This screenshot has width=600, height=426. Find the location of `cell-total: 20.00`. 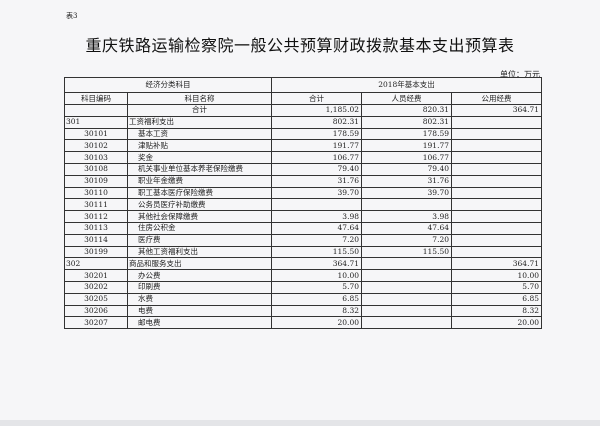

cell-total: 20.00 is located at coordinates (316, 323).